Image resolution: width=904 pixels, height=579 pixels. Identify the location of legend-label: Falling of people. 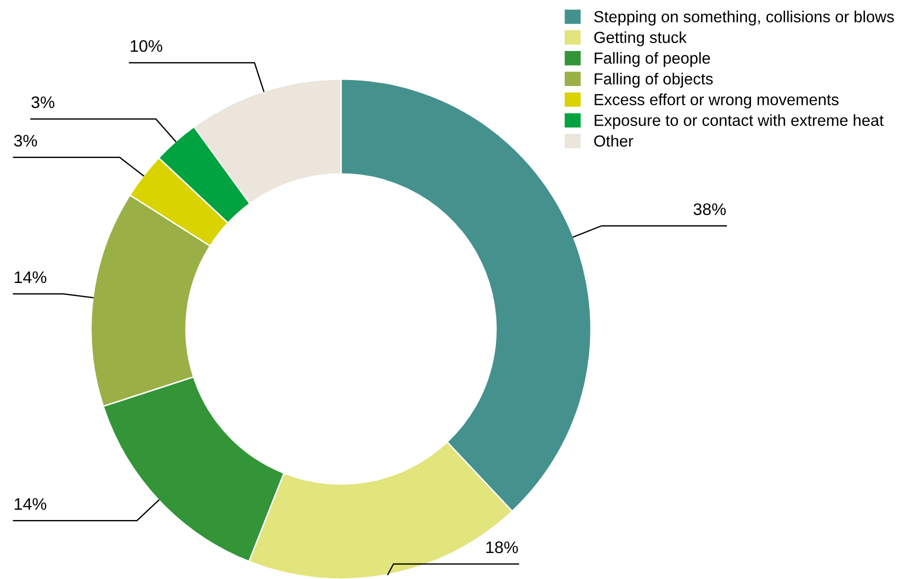
(652, 59).